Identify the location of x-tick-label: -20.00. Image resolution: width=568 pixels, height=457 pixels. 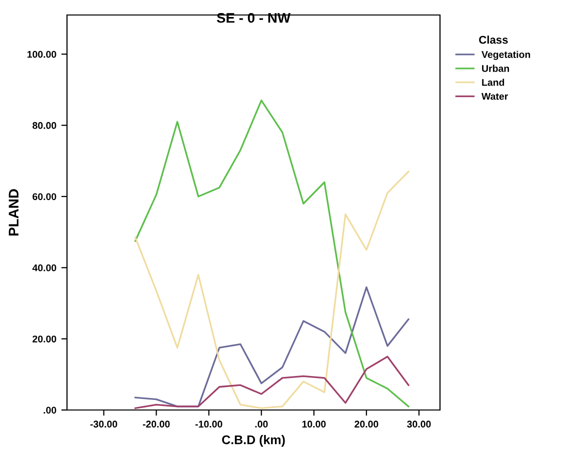
(156, 424).